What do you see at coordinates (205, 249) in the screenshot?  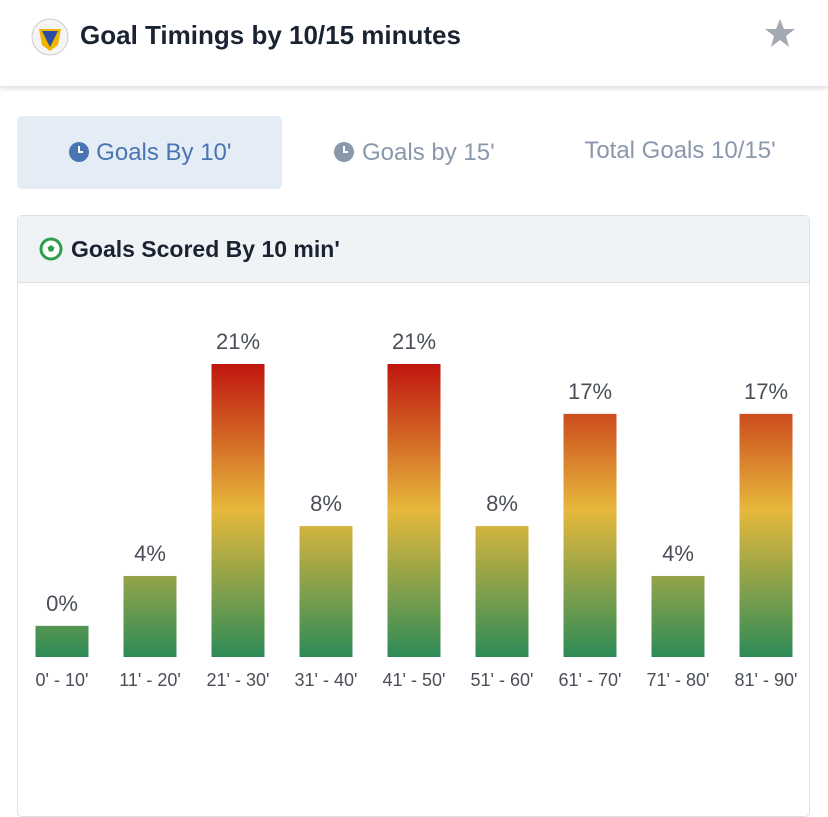 I see `panel-title: Goals Scored By 10 min'` at bounding box center [205, 249].